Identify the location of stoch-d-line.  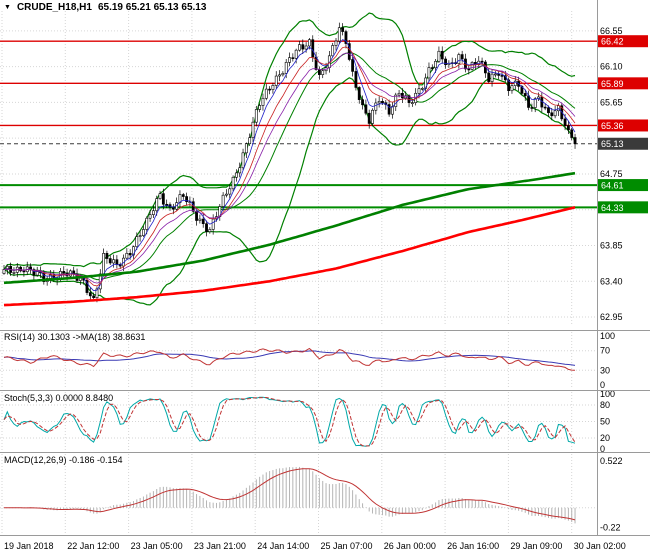
(289, 421).